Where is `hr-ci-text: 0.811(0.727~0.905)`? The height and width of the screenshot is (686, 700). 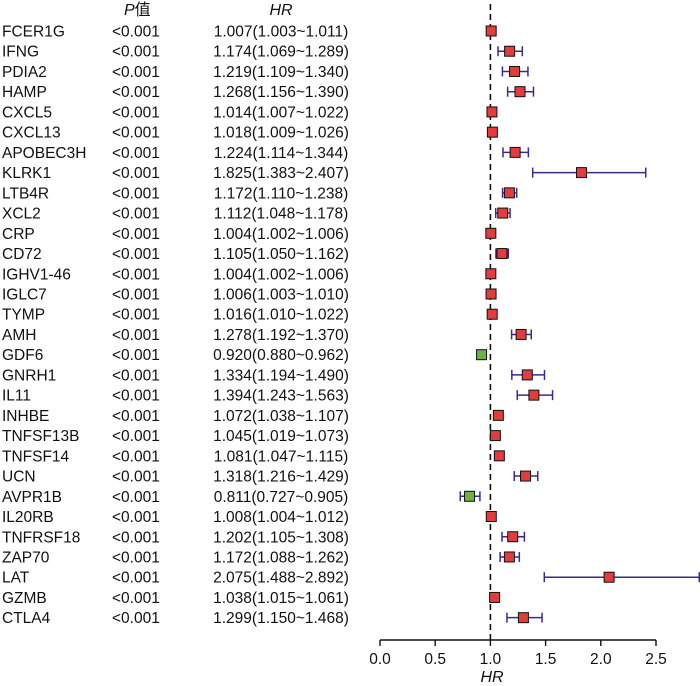 hr-ci-text: 0.811(0.727~0.905) is located at coordinates (281, 497).